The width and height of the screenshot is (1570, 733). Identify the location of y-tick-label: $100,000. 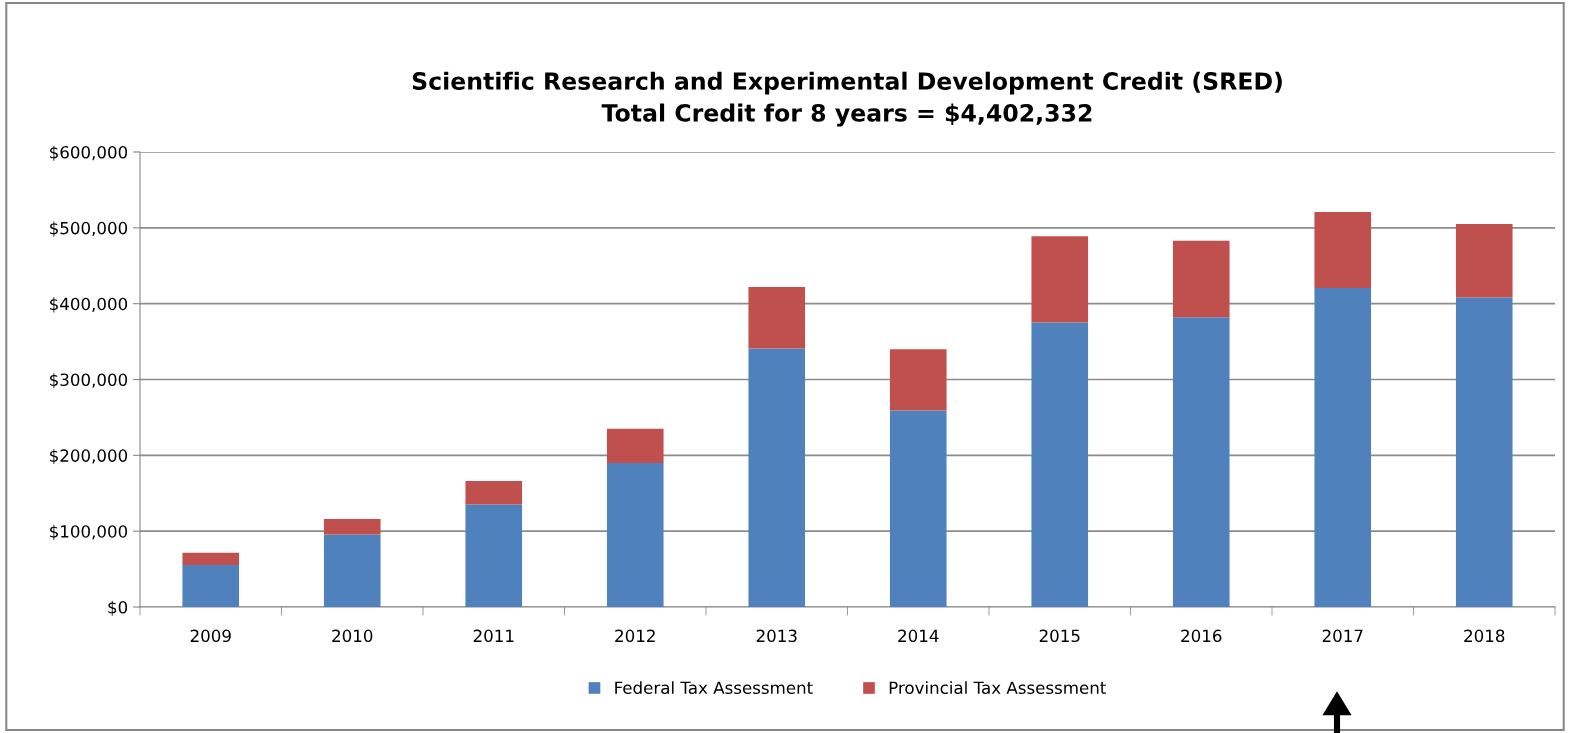
(89, 532).